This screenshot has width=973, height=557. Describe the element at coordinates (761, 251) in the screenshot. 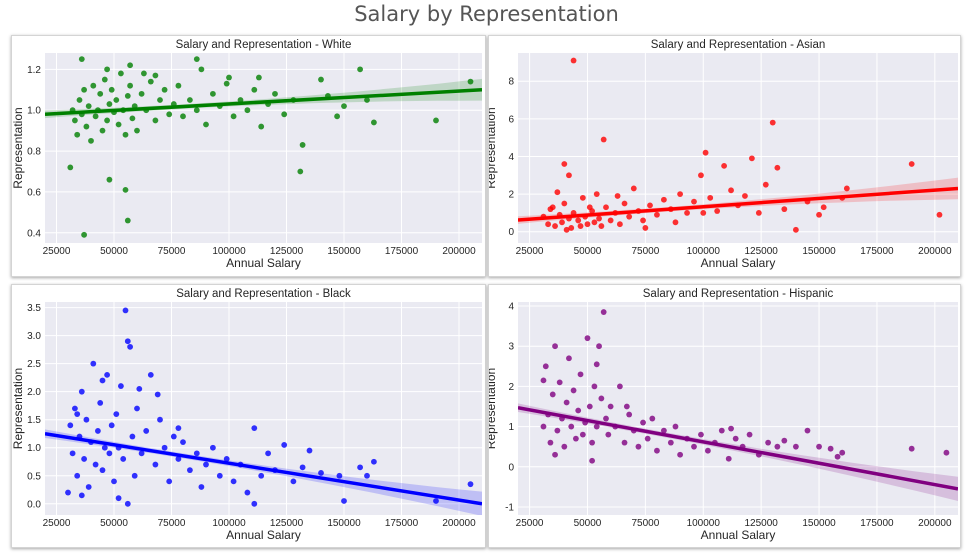

I see `x-tick-label: 125000` at that location.